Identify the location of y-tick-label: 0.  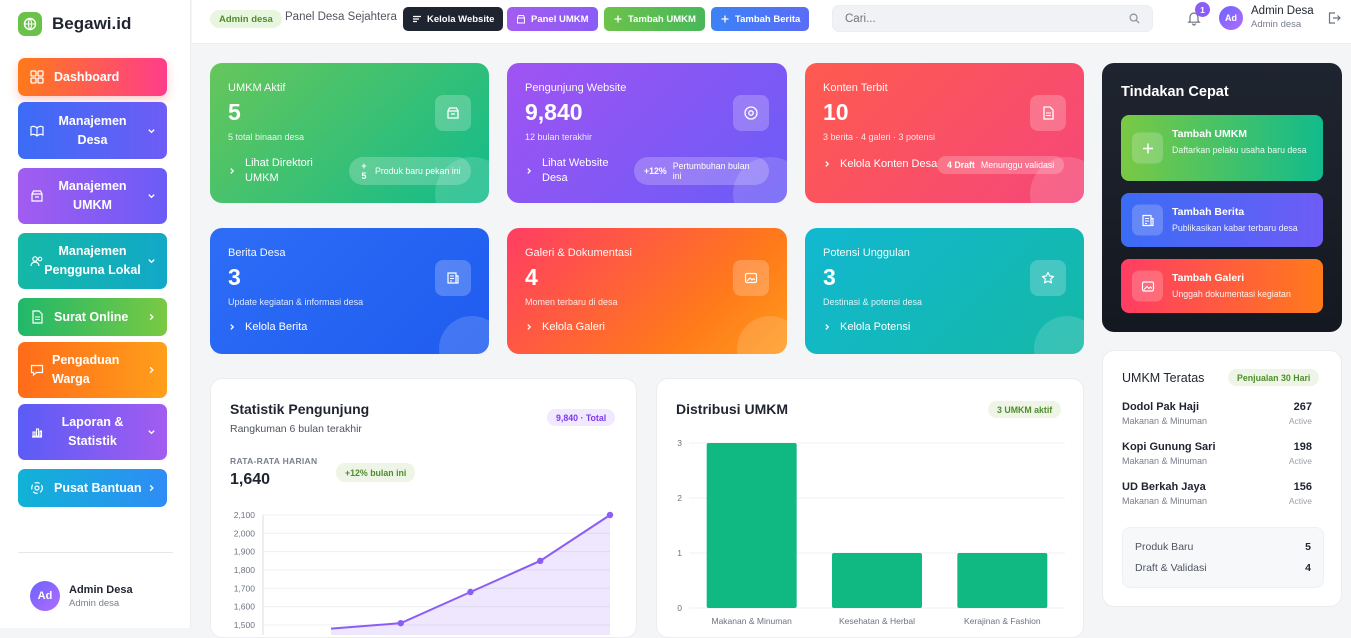
(679, 608).